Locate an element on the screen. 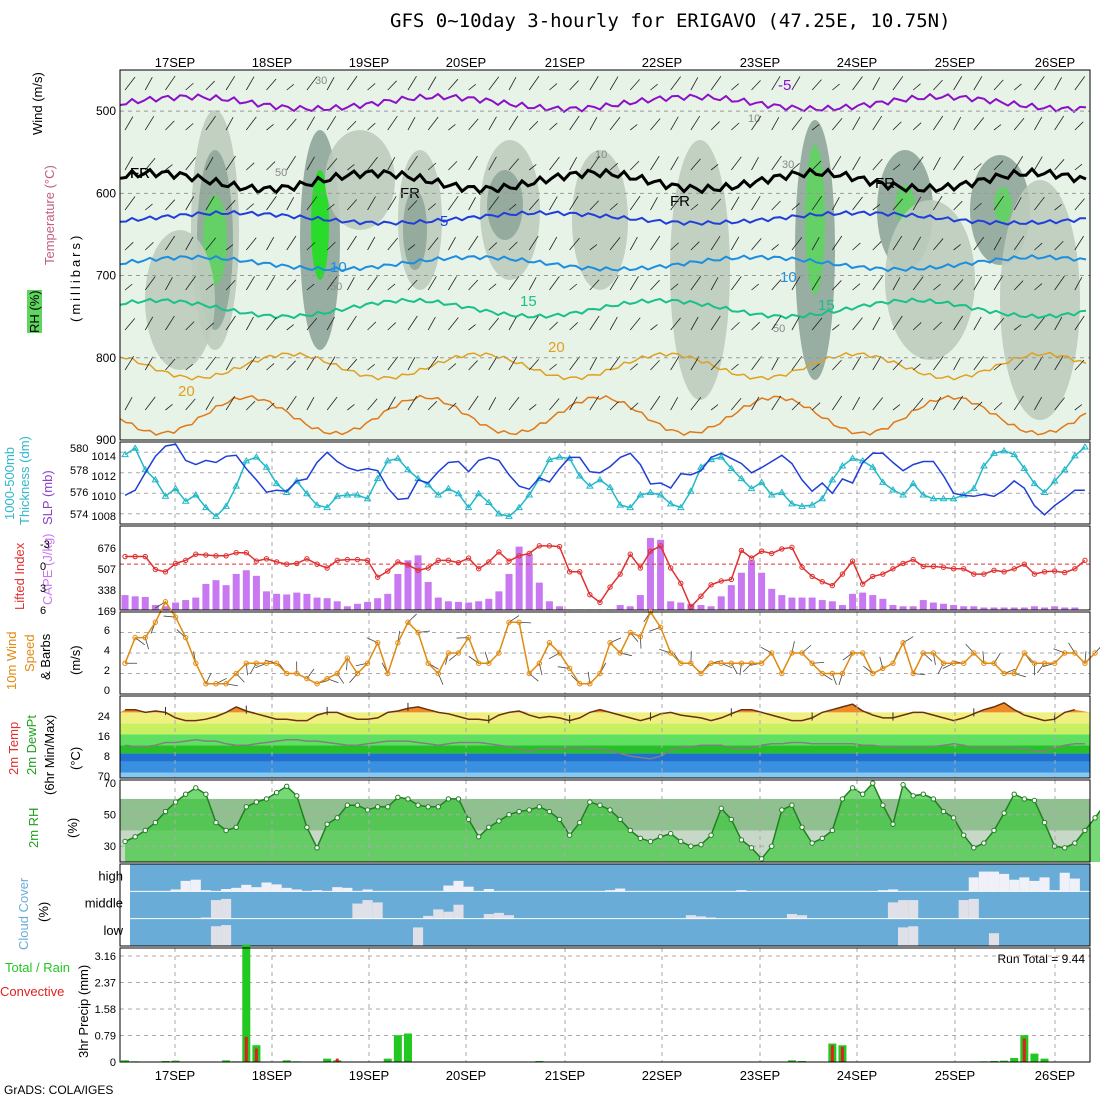  rh-tick: 70 is located at coordinates (110, 784).